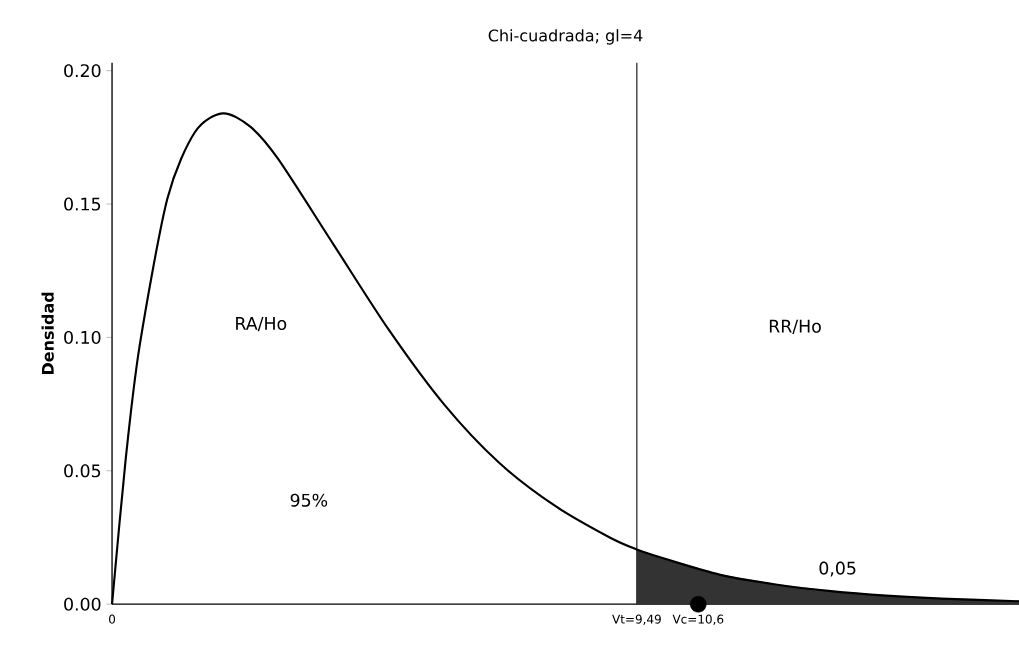 Image resolution: width=1019 pixels, height=650 pixels. What do you see at coordinates (82, 471) in the screenshot?
I see `y-tick-label: 0.05` at bounding box center [82, 471].